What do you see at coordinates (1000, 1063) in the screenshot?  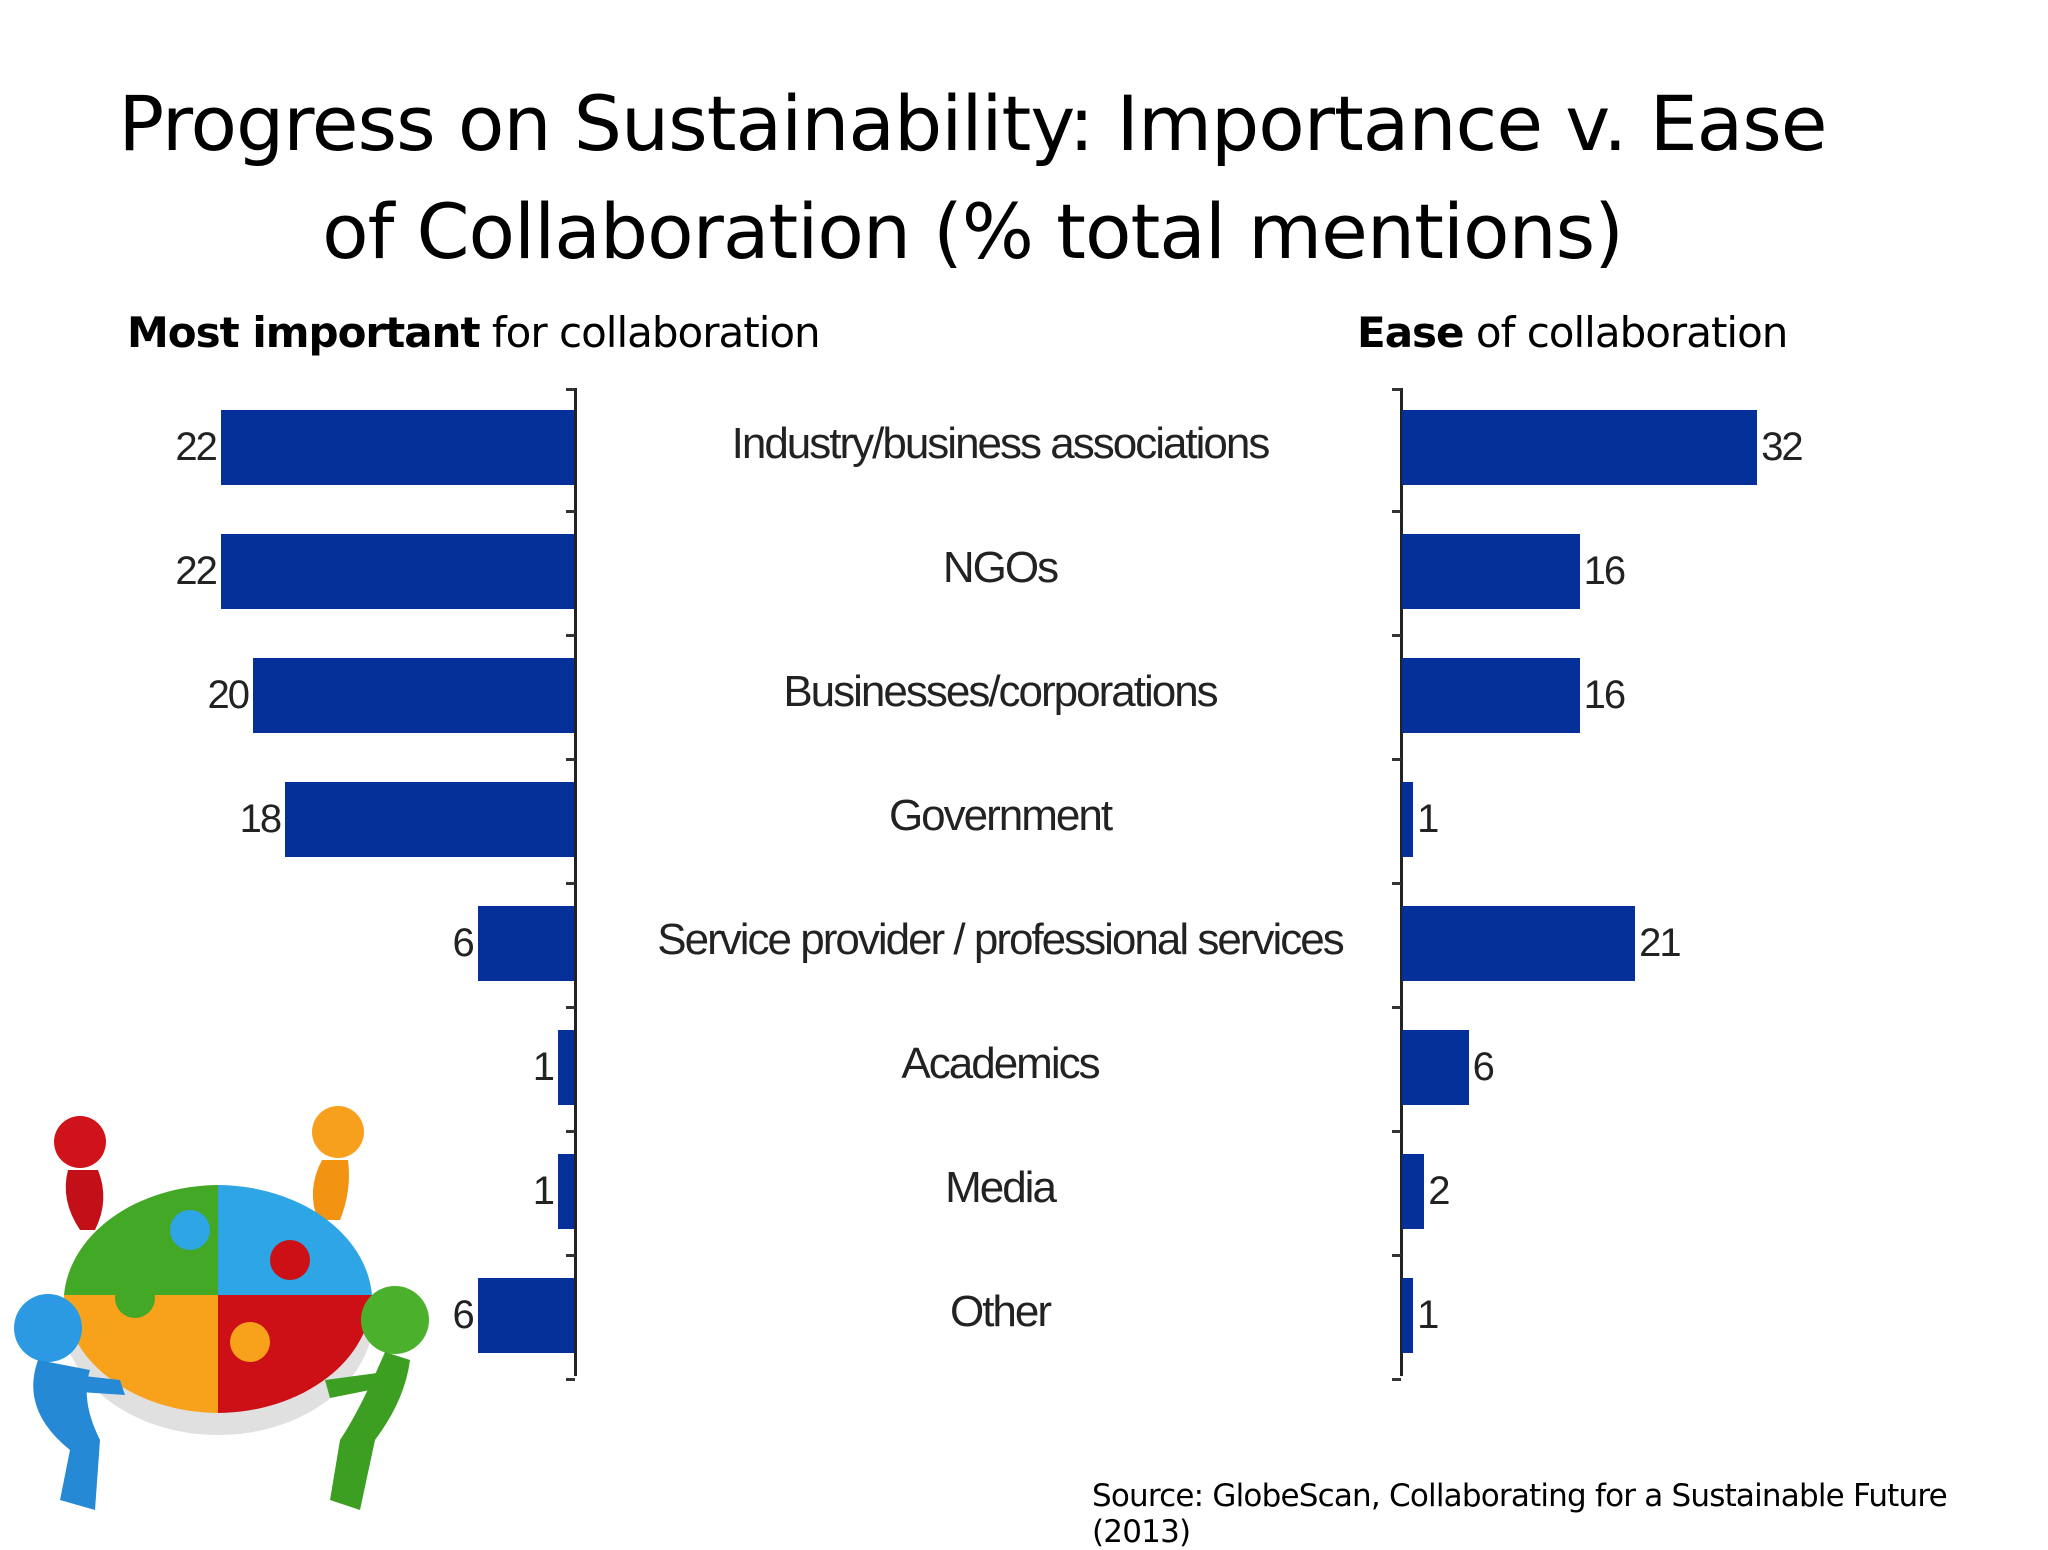 I see `category-label: Academics` at bounding box center [1000, 1063].